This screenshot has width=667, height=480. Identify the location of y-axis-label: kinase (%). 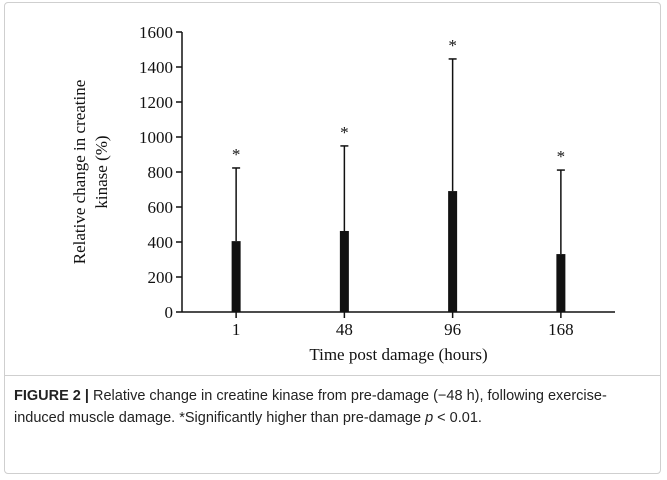
(101, 171).